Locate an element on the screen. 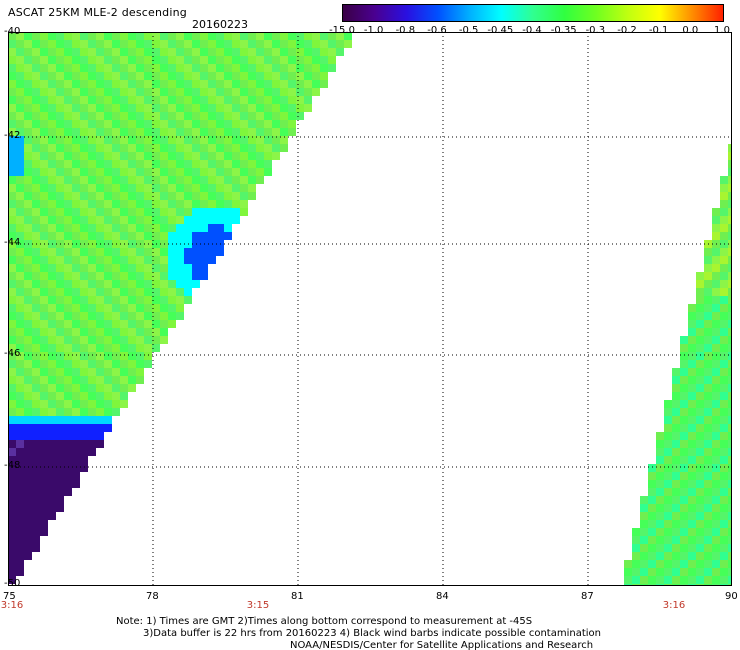 Image resolution: width=740 pixels, height=650 pixels. colorbar-tick-label: -0.1 is located at coordinates (658, 30).